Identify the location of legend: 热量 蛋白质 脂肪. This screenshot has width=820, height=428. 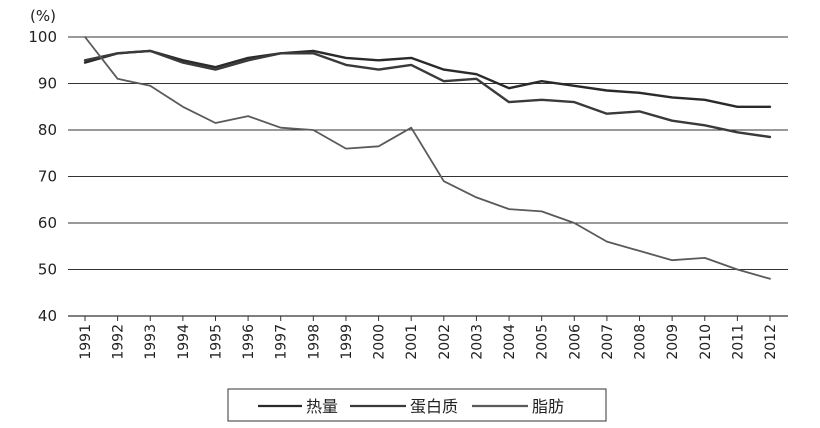
(417, 405).